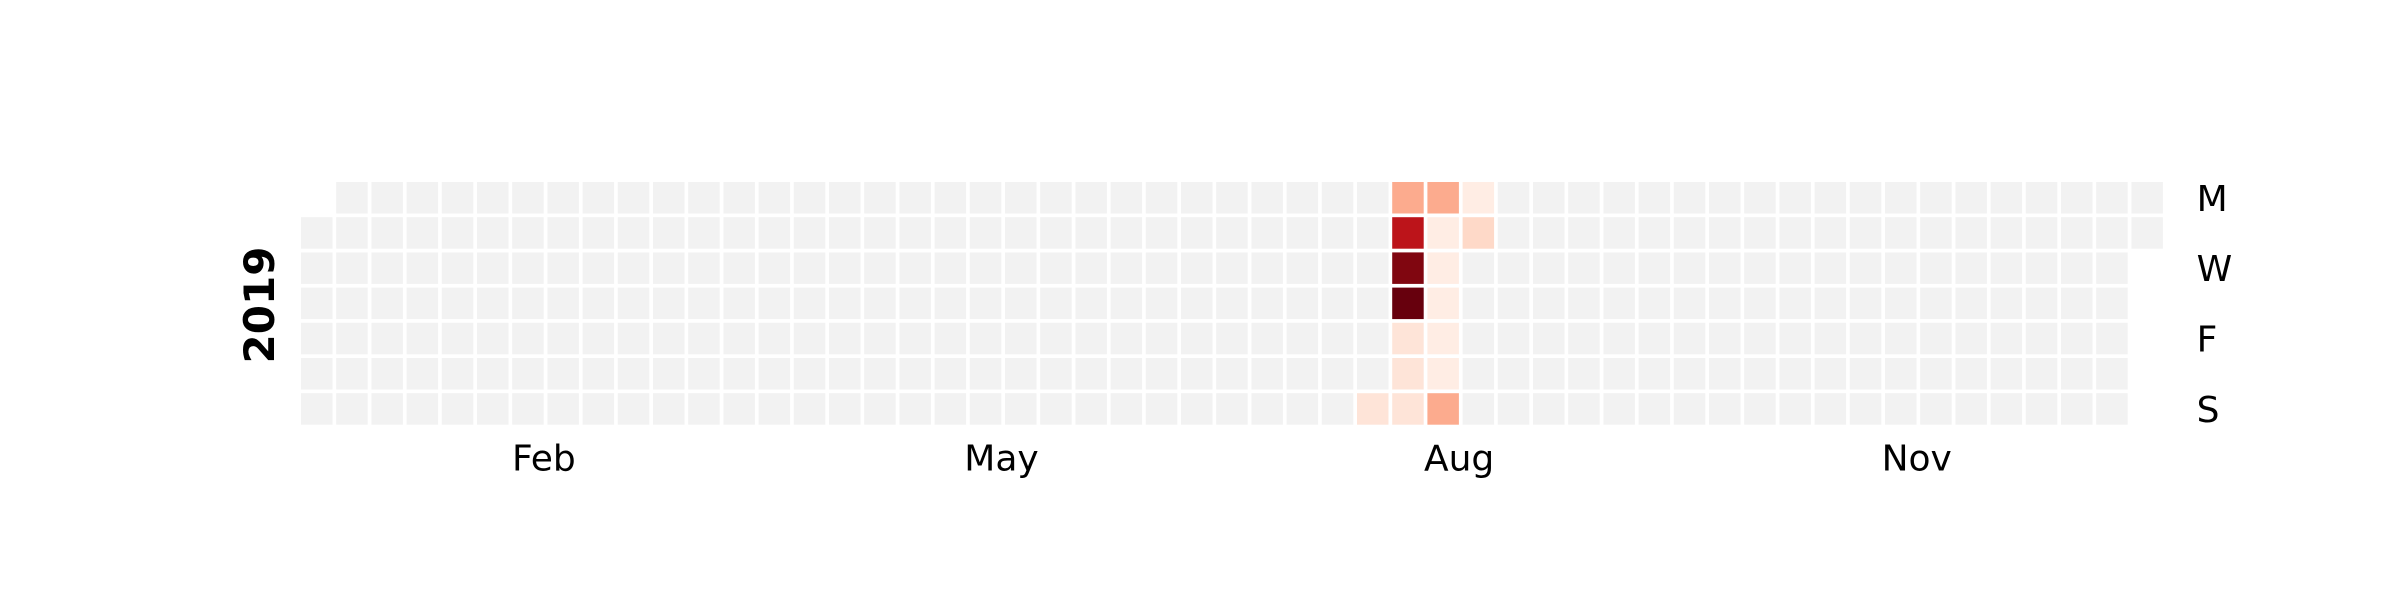 Image resolution: width=2400 pixels, height=600 pixels. What do you see at coordinates (1232, 458) in the screenshot?
I see `month-labels: Feb May Aug Nov` at bounding box center [1232, 458].